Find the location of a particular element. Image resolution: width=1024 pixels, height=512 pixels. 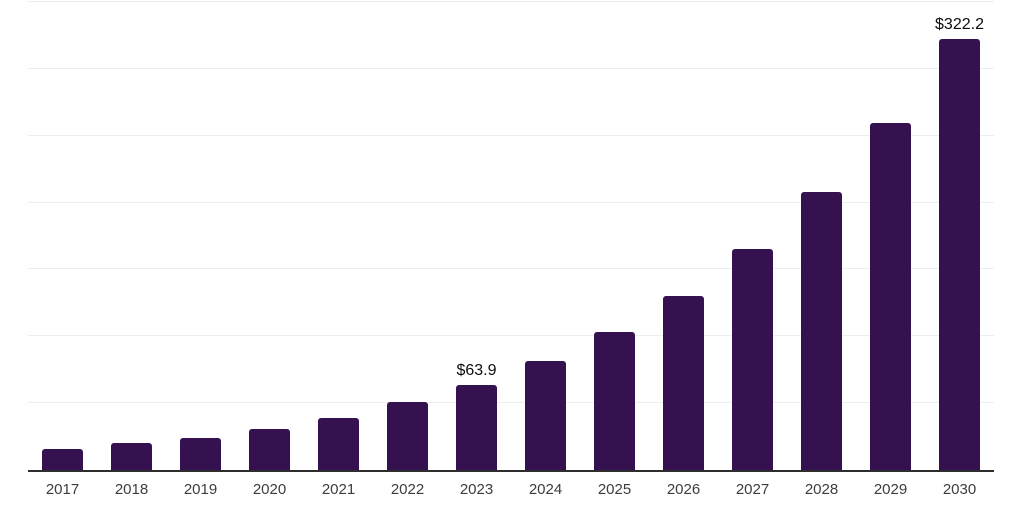

bar-slot-2018 is located at coordinates (131, 236).